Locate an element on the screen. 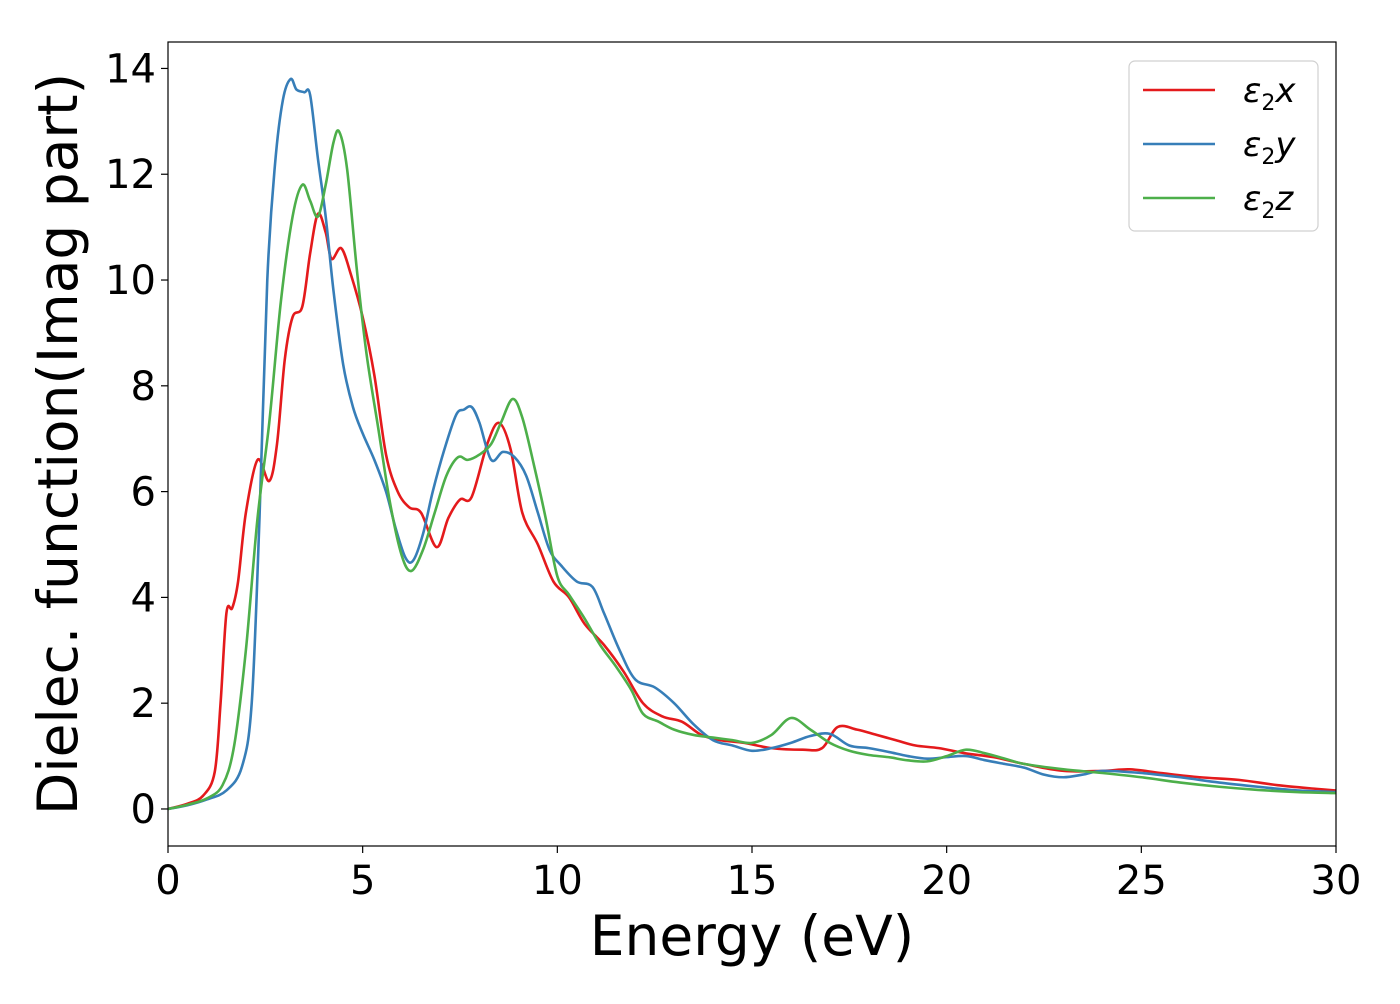  y-tick-label: 6 is located at coordinates (143, 493).